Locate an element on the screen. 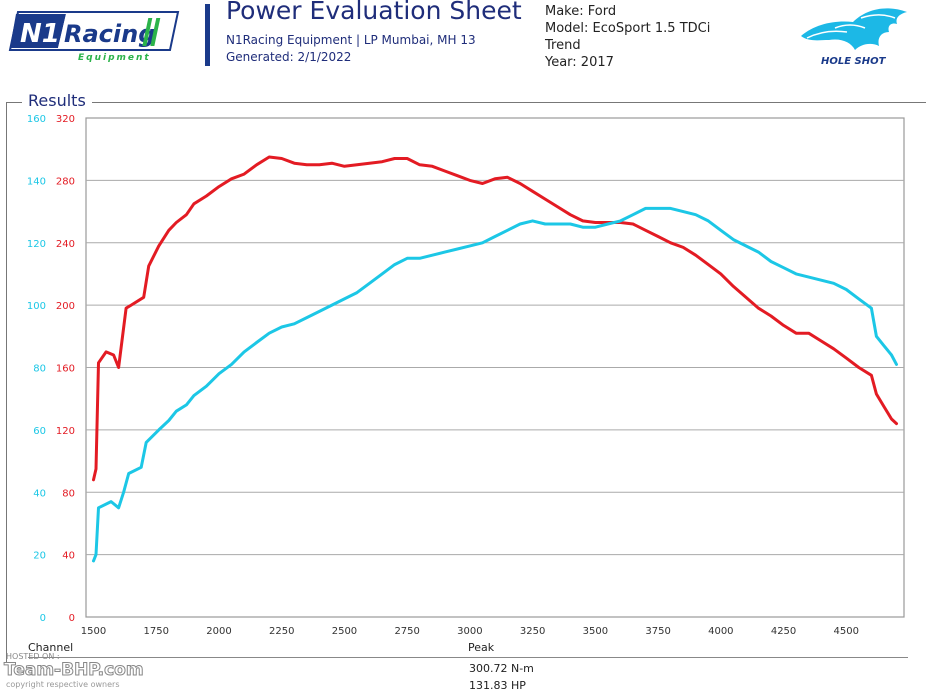 The width and height of the screenshot is (932, 692). x-tick-label: 2250 is located at coordinates (281, 631).